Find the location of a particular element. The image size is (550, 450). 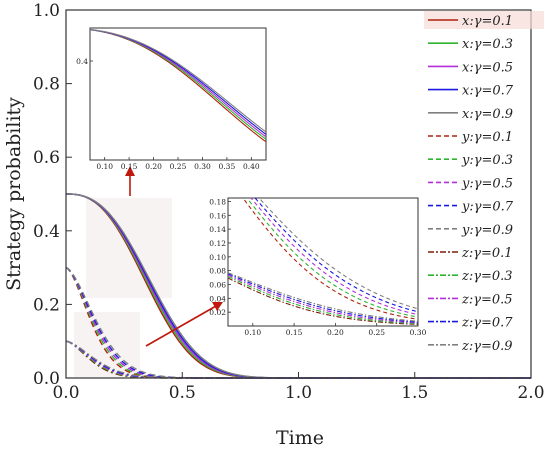

inset-top-x-tick-label: 0.35 is located at coordinates (227, 166).